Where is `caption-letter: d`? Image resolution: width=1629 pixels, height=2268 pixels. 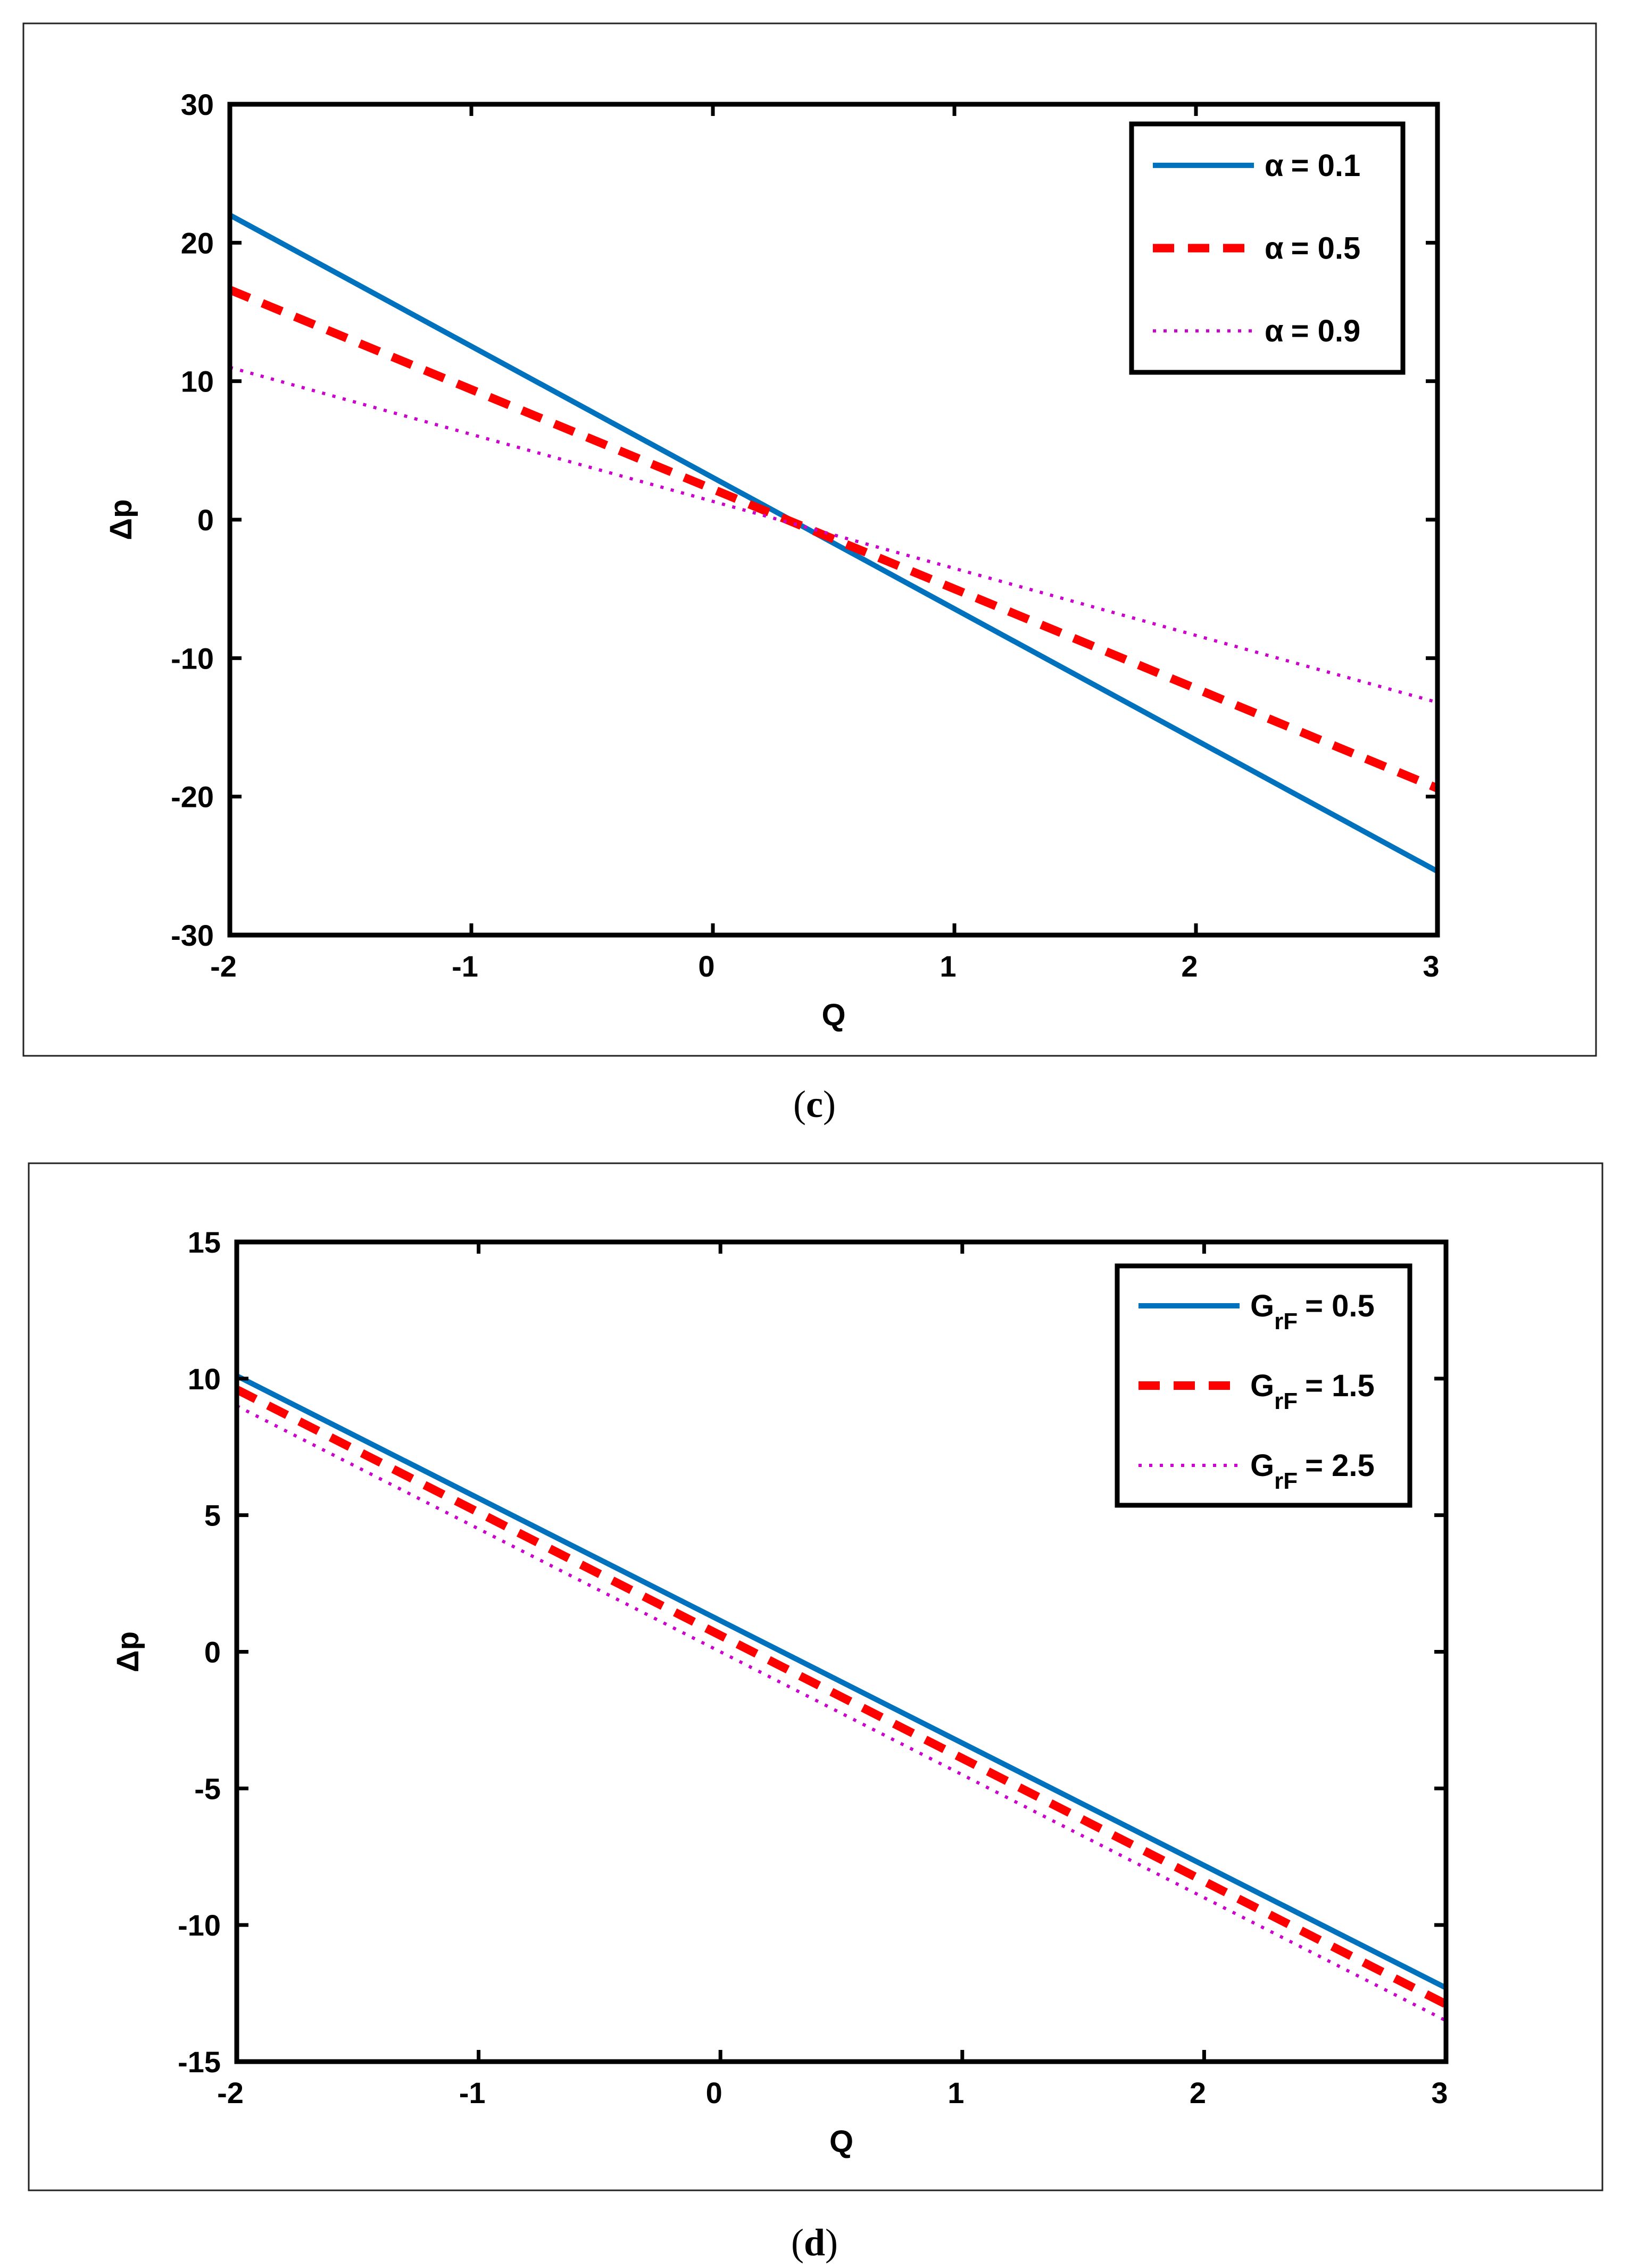
caption-letter: d is located at coordinates (815, 2242).